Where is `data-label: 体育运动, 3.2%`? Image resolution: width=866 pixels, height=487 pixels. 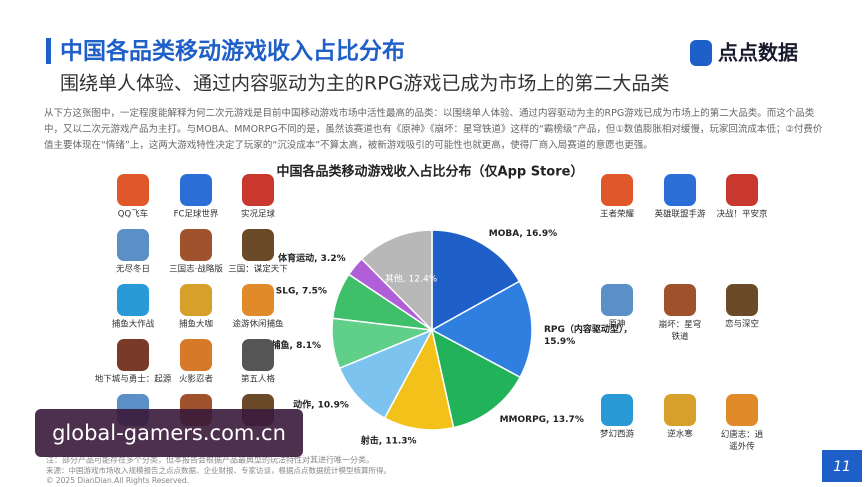
data-label: 体育运动, 3.2% is located at coordinates (312, 258).